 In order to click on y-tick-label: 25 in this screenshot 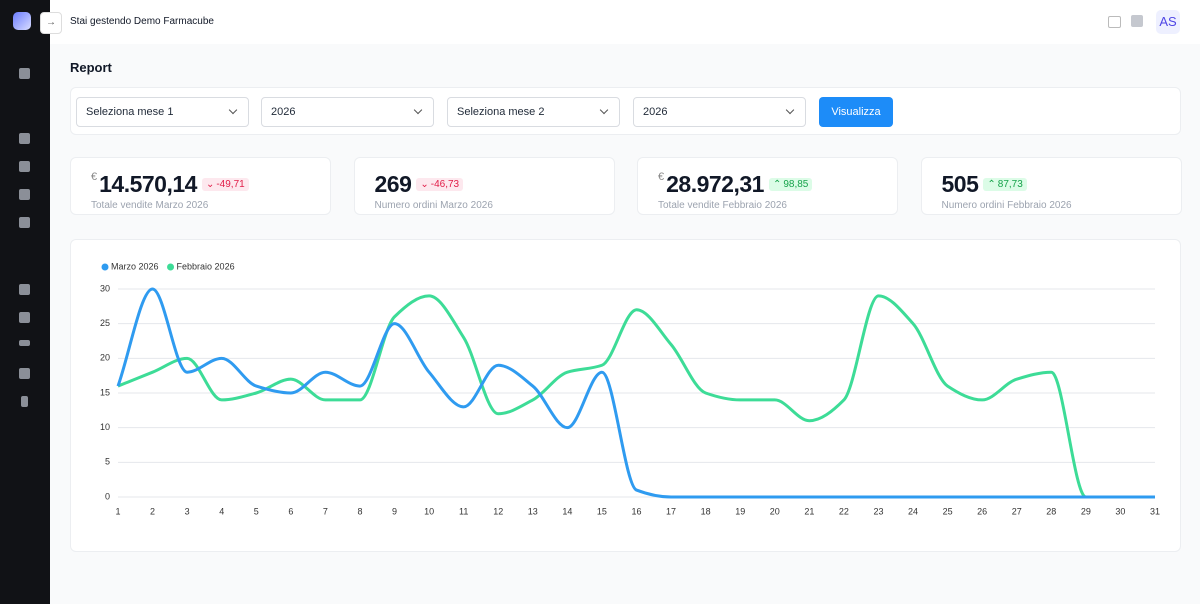, I will do `click(105, 323)`.